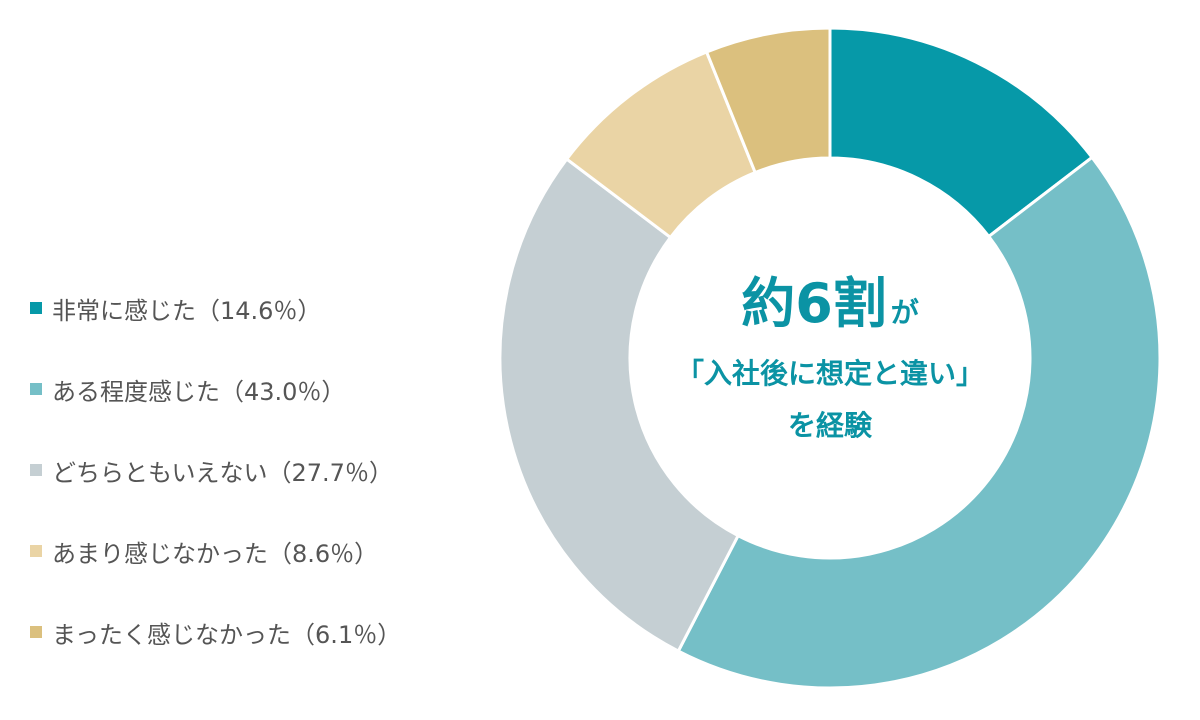 The width and height of the screenshot is (1200, 720). I want to click on slice-not-at-all, so click(768, 100).